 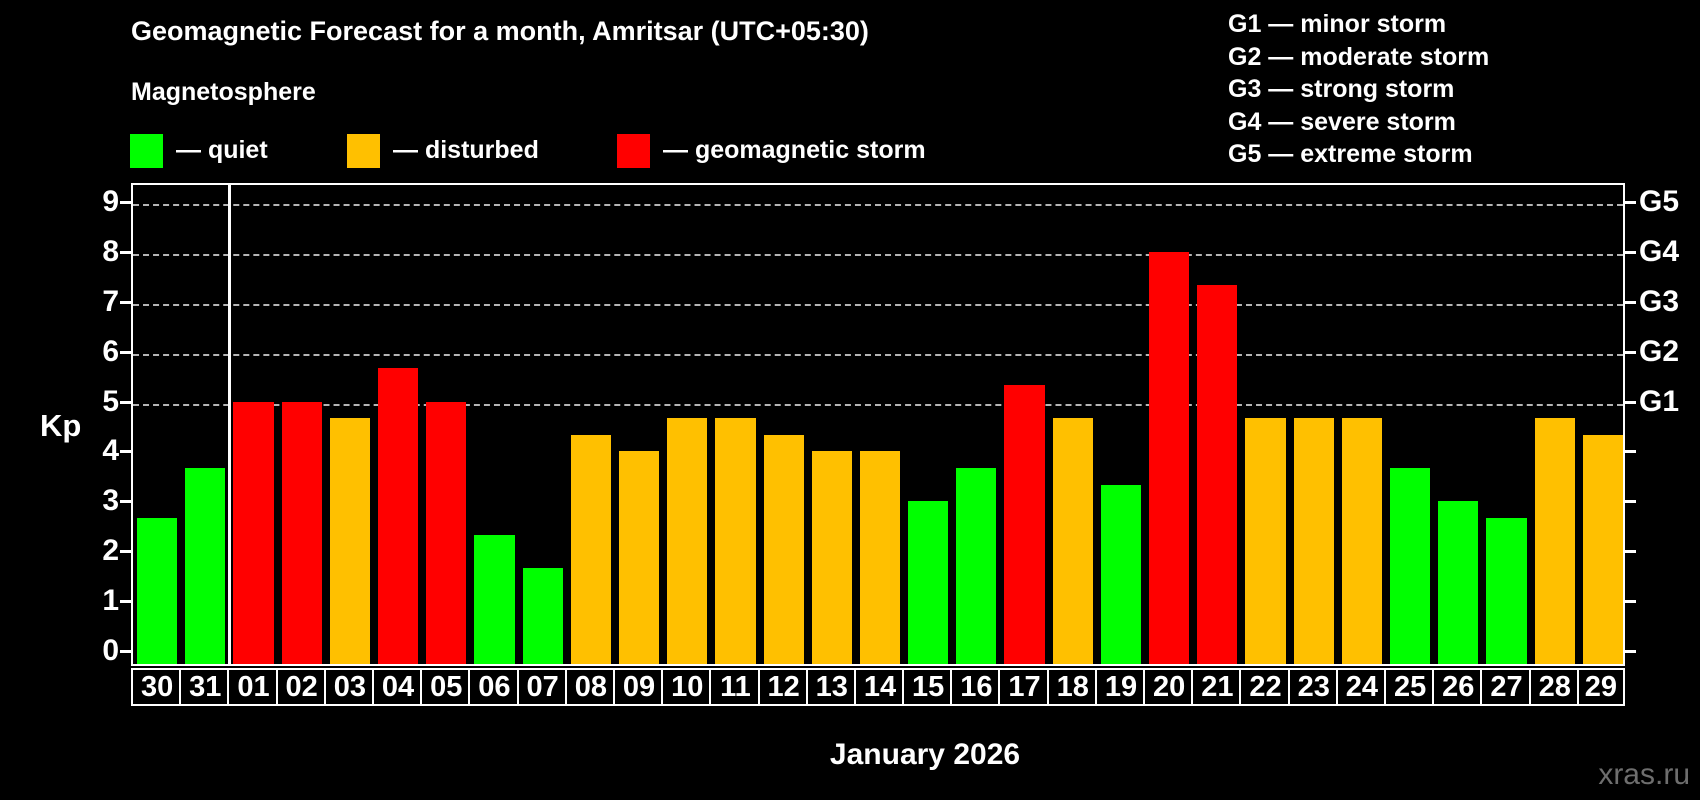 What do you see at coordinates (146, 151) in the screenshot?
I see `quiet-swatch-icon` at bounding box center [146, 151].